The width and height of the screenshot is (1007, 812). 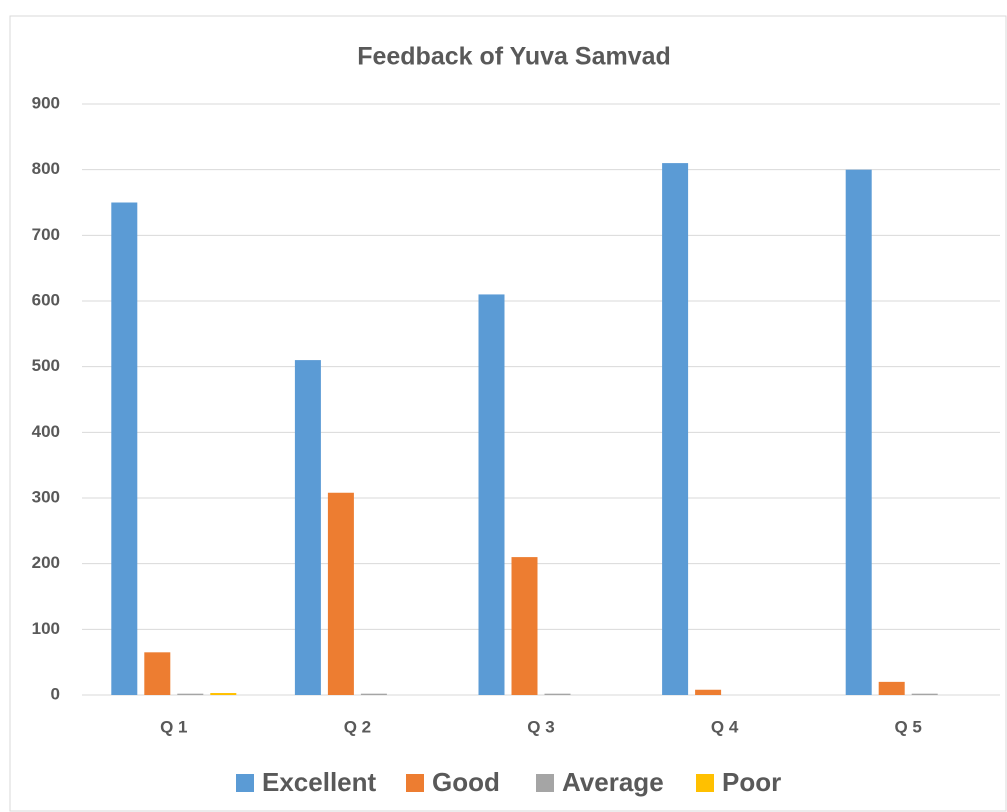 What do you see at coordinates (613, 782) in the screenshot?
I see `legend-label: Average` at bounding box center [613, 782].